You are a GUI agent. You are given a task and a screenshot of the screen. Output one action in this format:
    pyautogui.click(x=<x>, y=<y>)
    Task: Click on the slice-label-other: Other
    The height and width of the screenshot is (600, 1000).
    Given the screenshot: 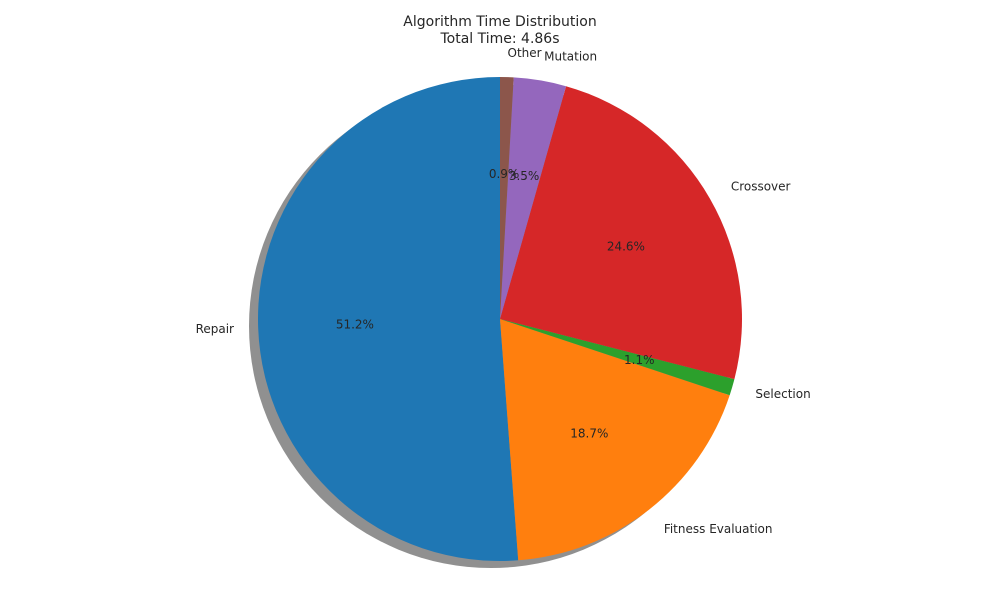 What is the action you would take?
    pyautogui.click(x=525, y=53)
    